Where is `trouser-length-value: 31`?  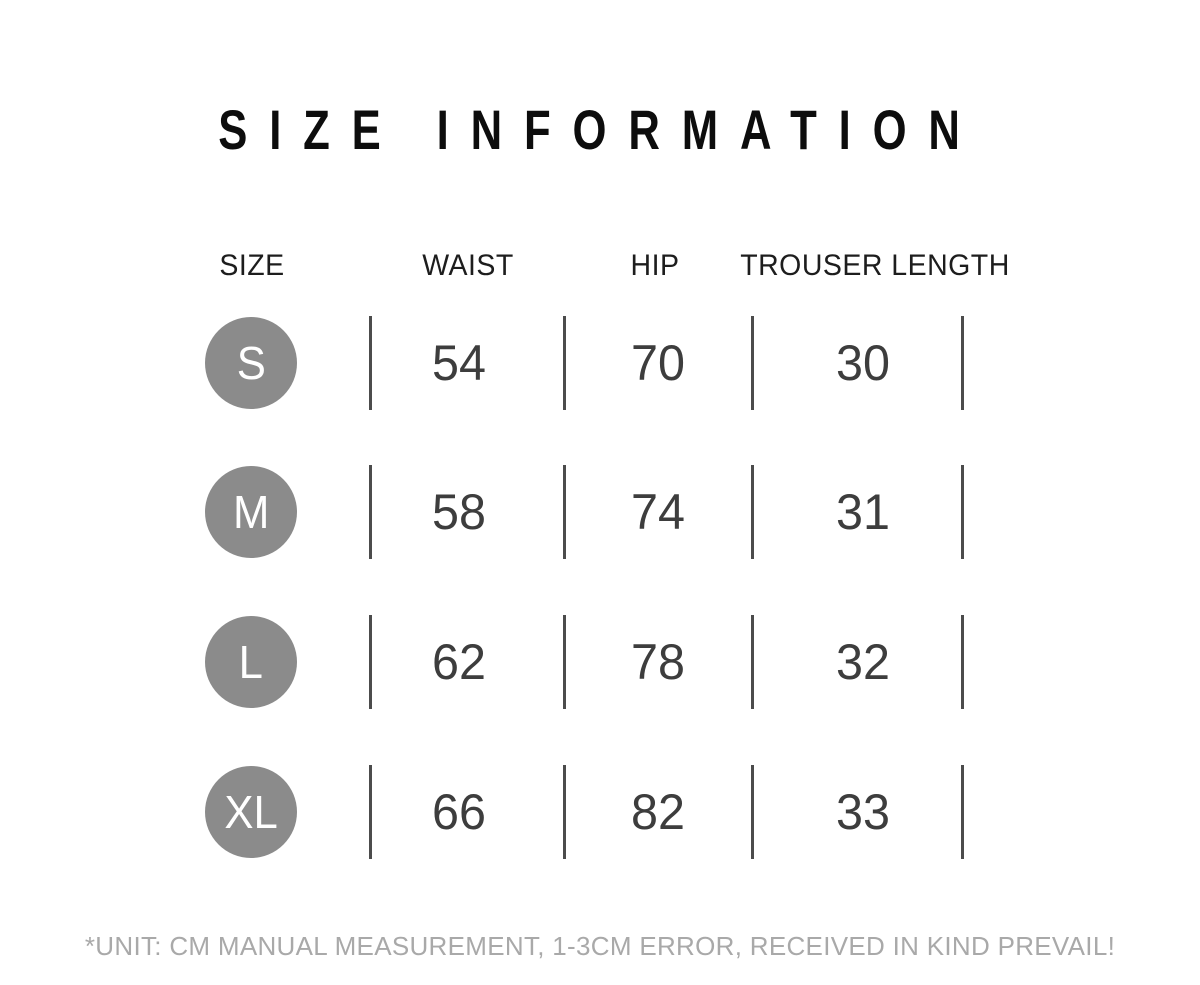
trouser-length-value: 31 is located at coordinates (863, 512).